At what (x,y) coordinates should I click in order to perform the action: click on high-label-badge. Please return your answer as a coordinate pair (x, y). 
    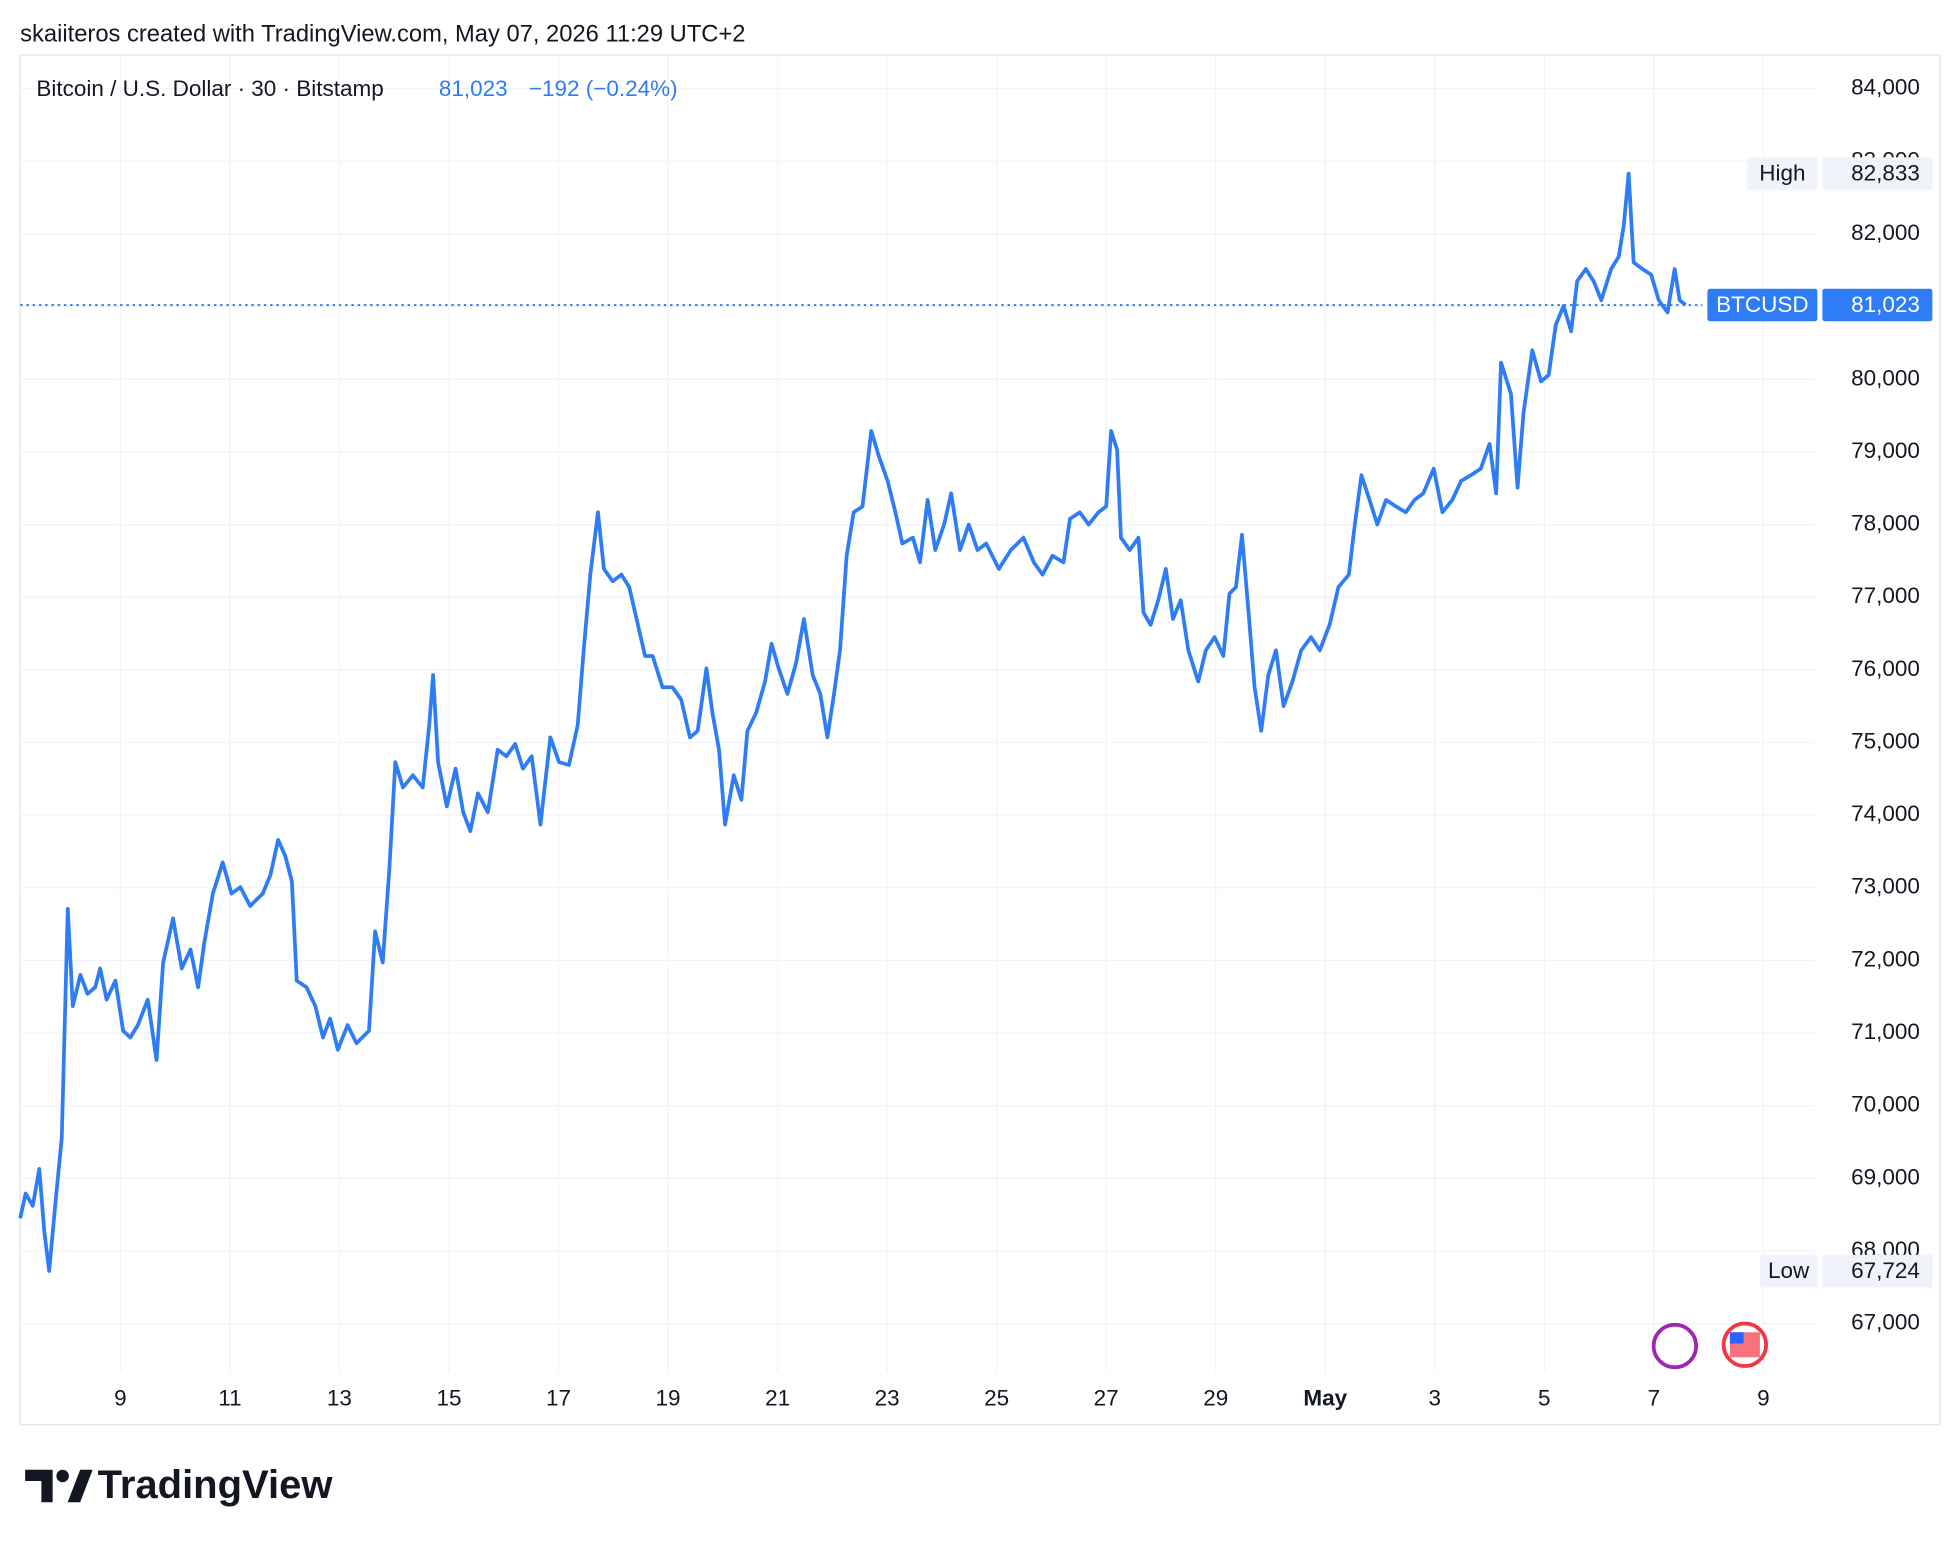
    Looking at the image, I should click on (1782, 173).